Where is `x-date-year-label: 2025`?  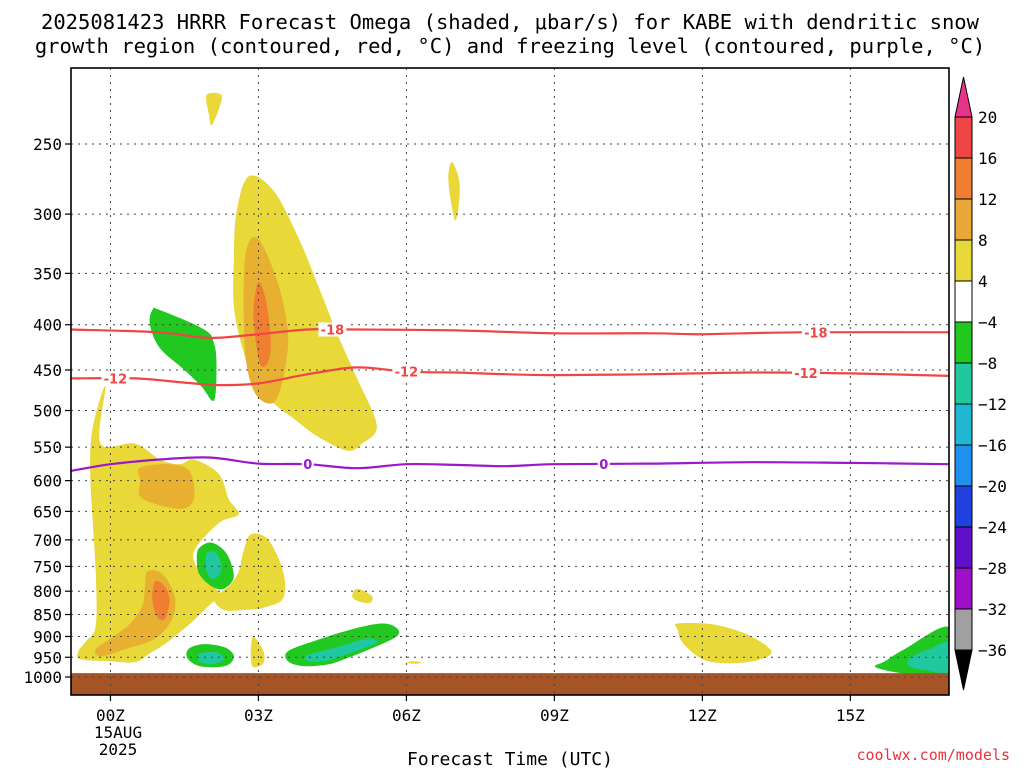
x-date-year-label: 2025 is located at coordinates (118, 749).